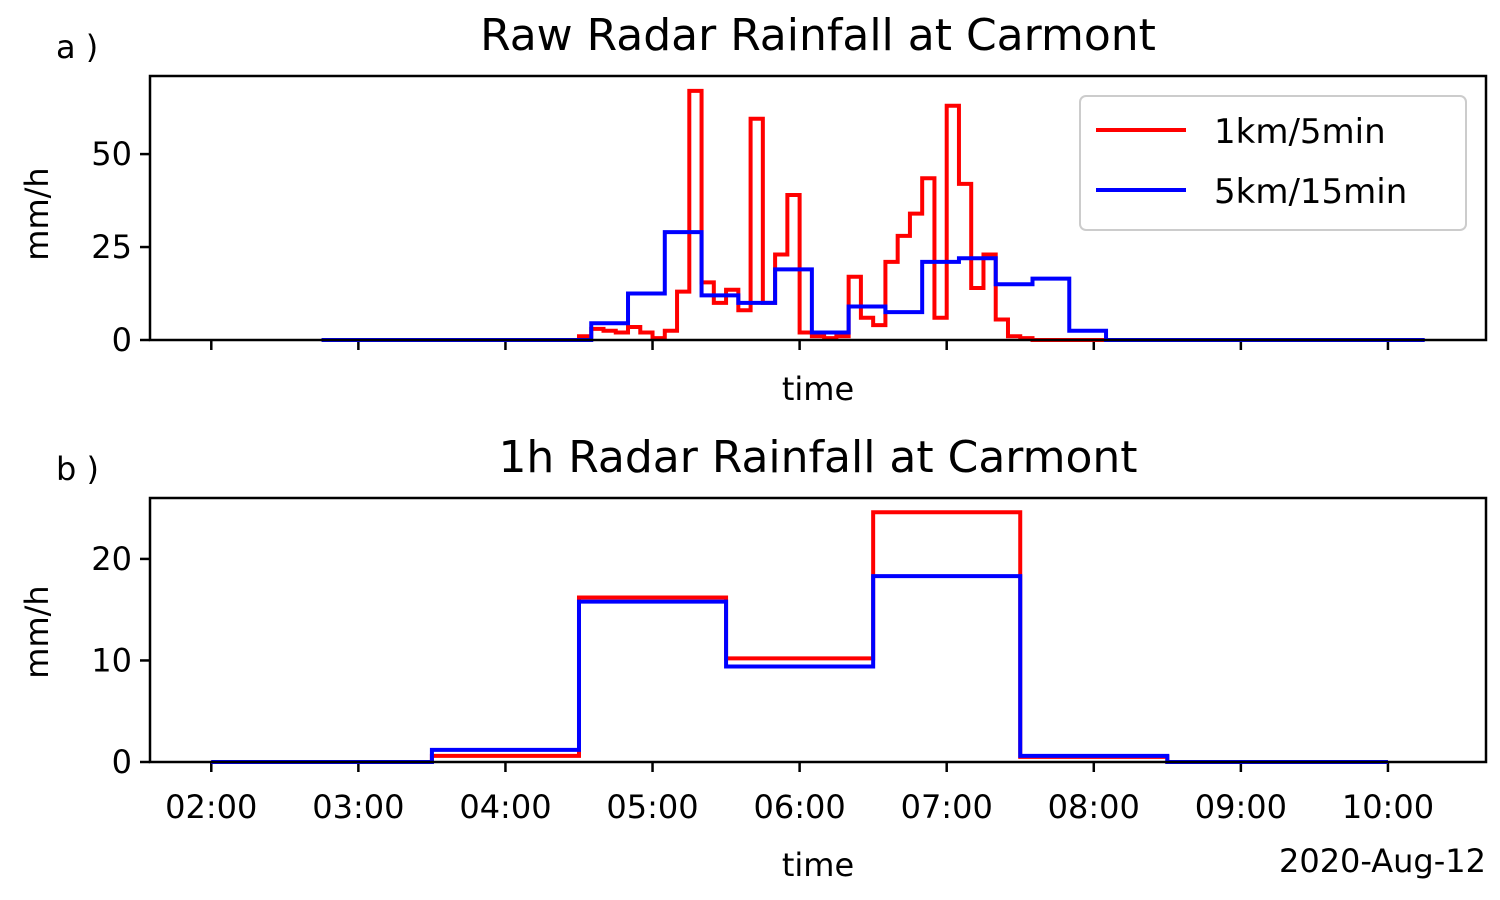  I want to click on panel-a-label: a ), so click(77, 47).